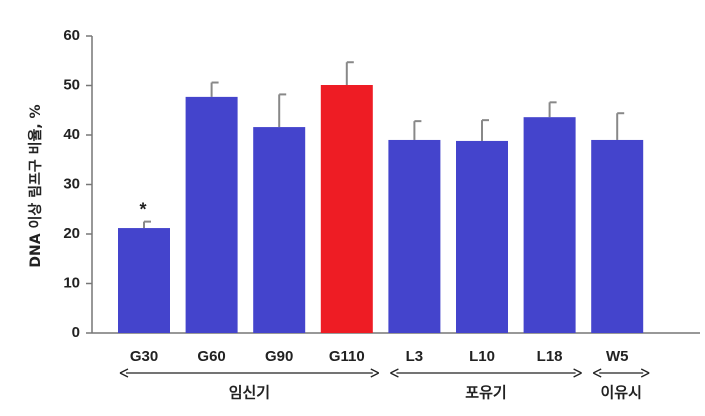 This screenshot has height=416, width=705. What do you see at coordinates (71, 134) in the screenshot?
I see `y-tick-label: 40` at bounding box center [71, 134].